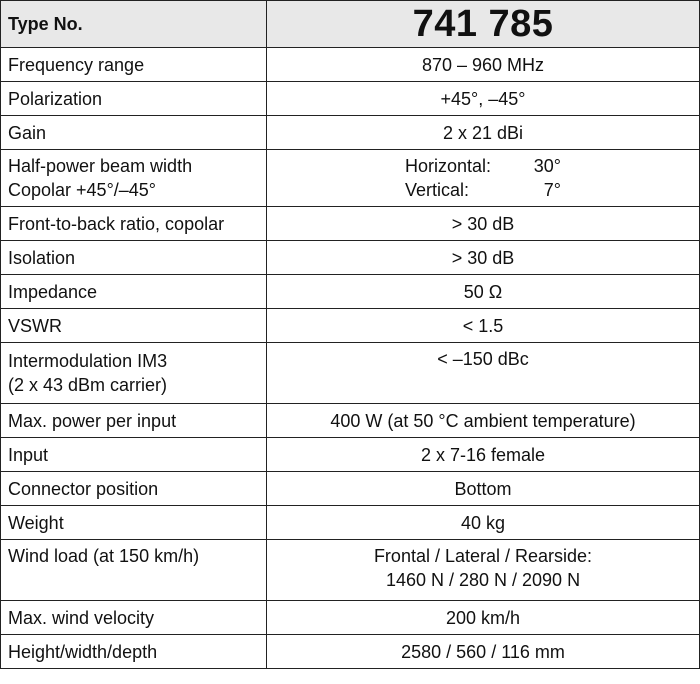  I want to click on spec-value: 2 x 21 dBi, so click(483, 132).